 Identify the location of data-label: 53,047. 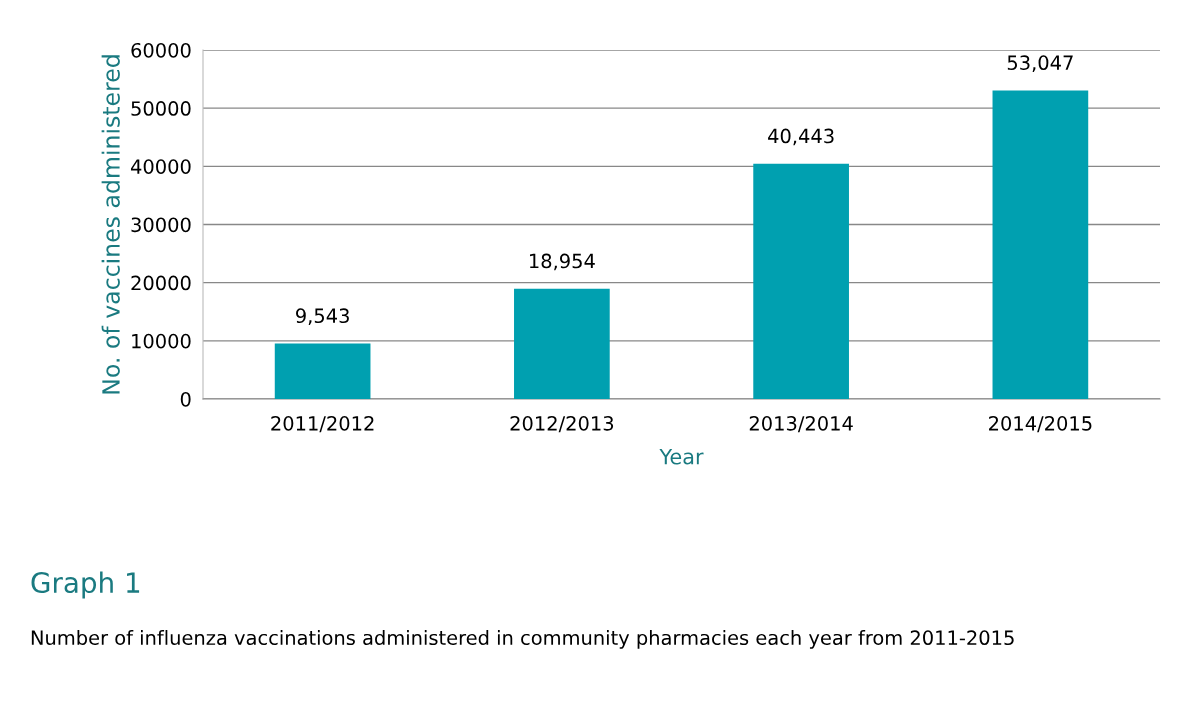
(1040, 63).